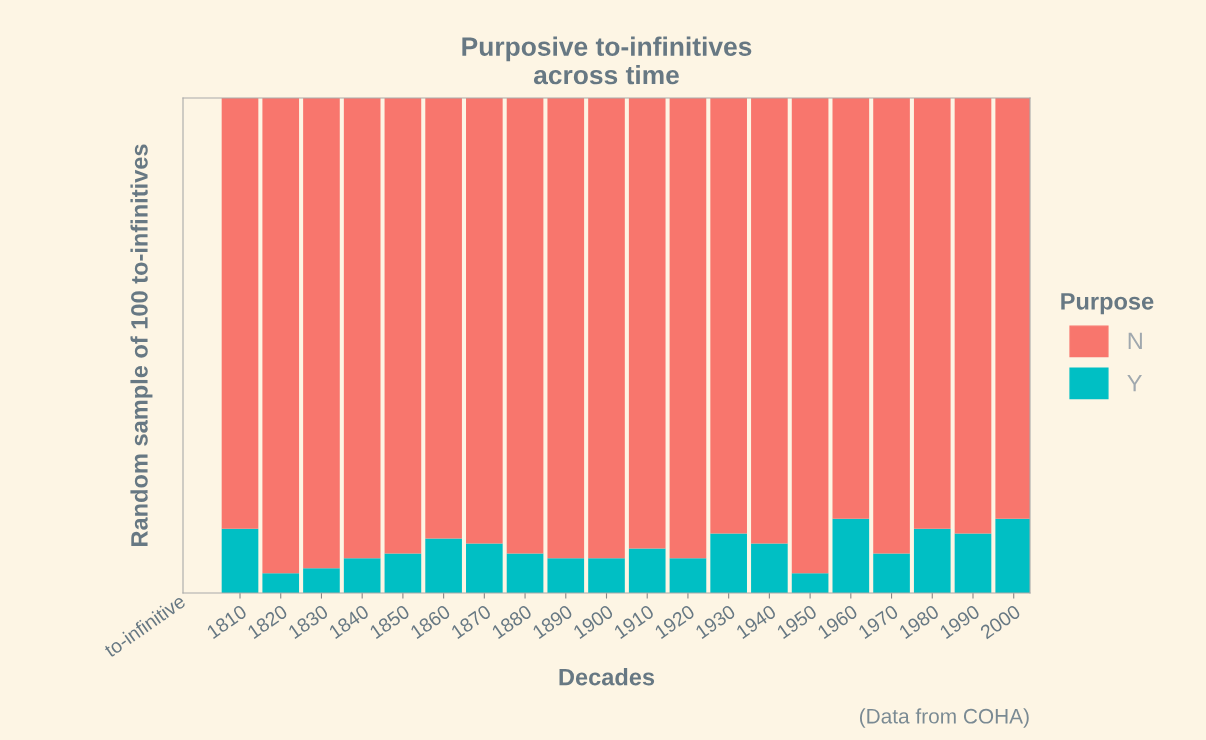 Image resolution: width=1206 pixels, height=740 pixels. Describe the element at coordinates (141, 345) in the screenshot. I see `y-axis-title: Random sample of 100 to-infinitives` at that location.